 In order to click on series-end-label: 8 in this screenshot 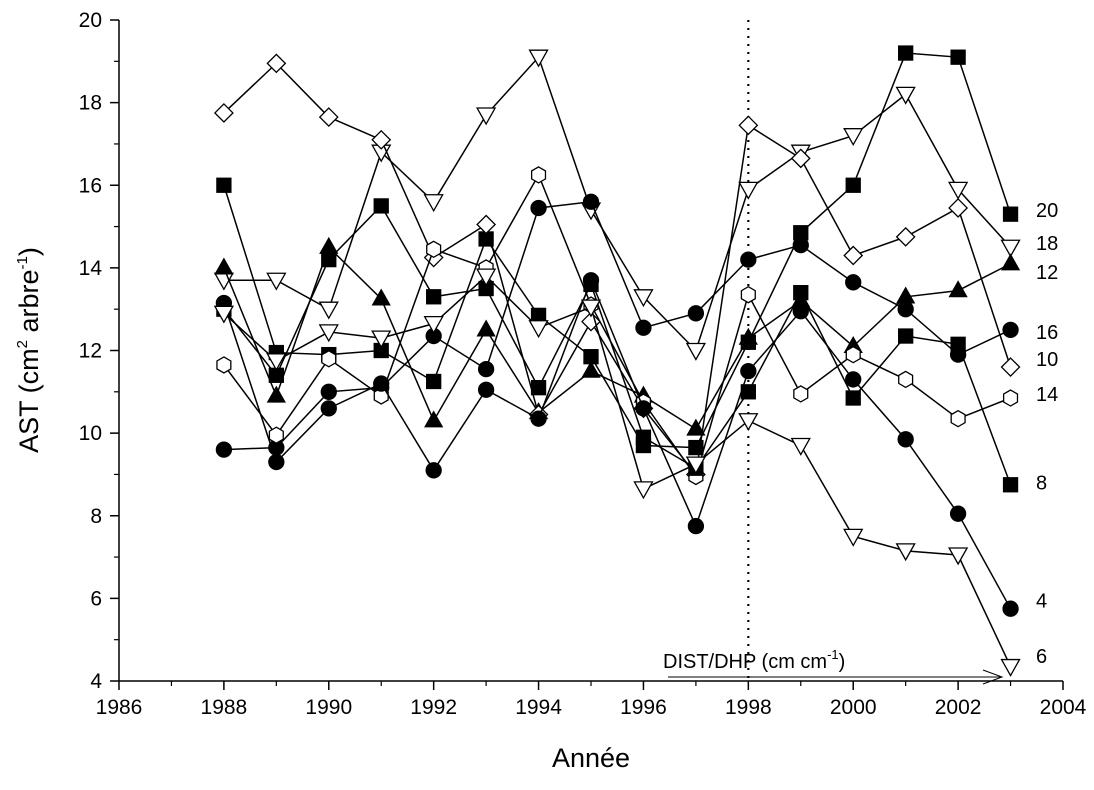, I will do `click(1041, 484)`.